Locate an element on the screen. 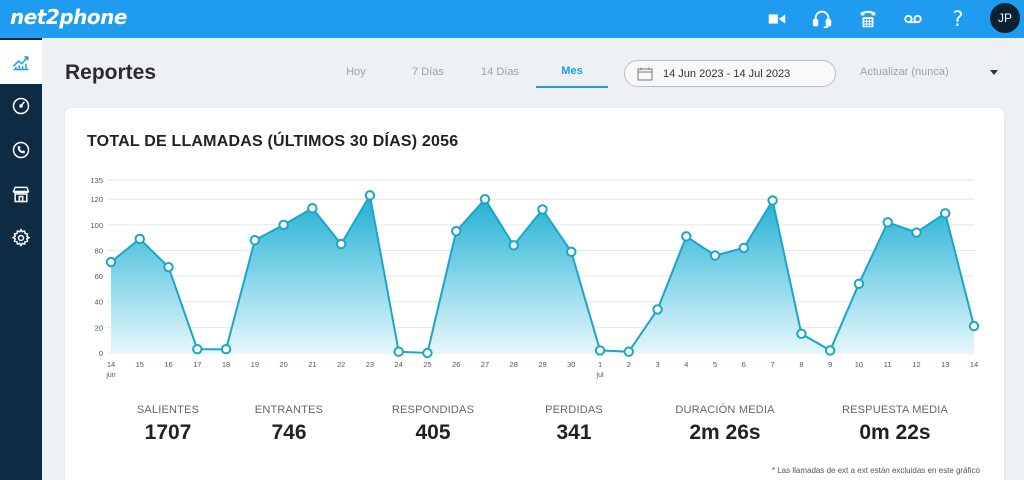  x-month-label: jun is located at coordinates (110, 375).